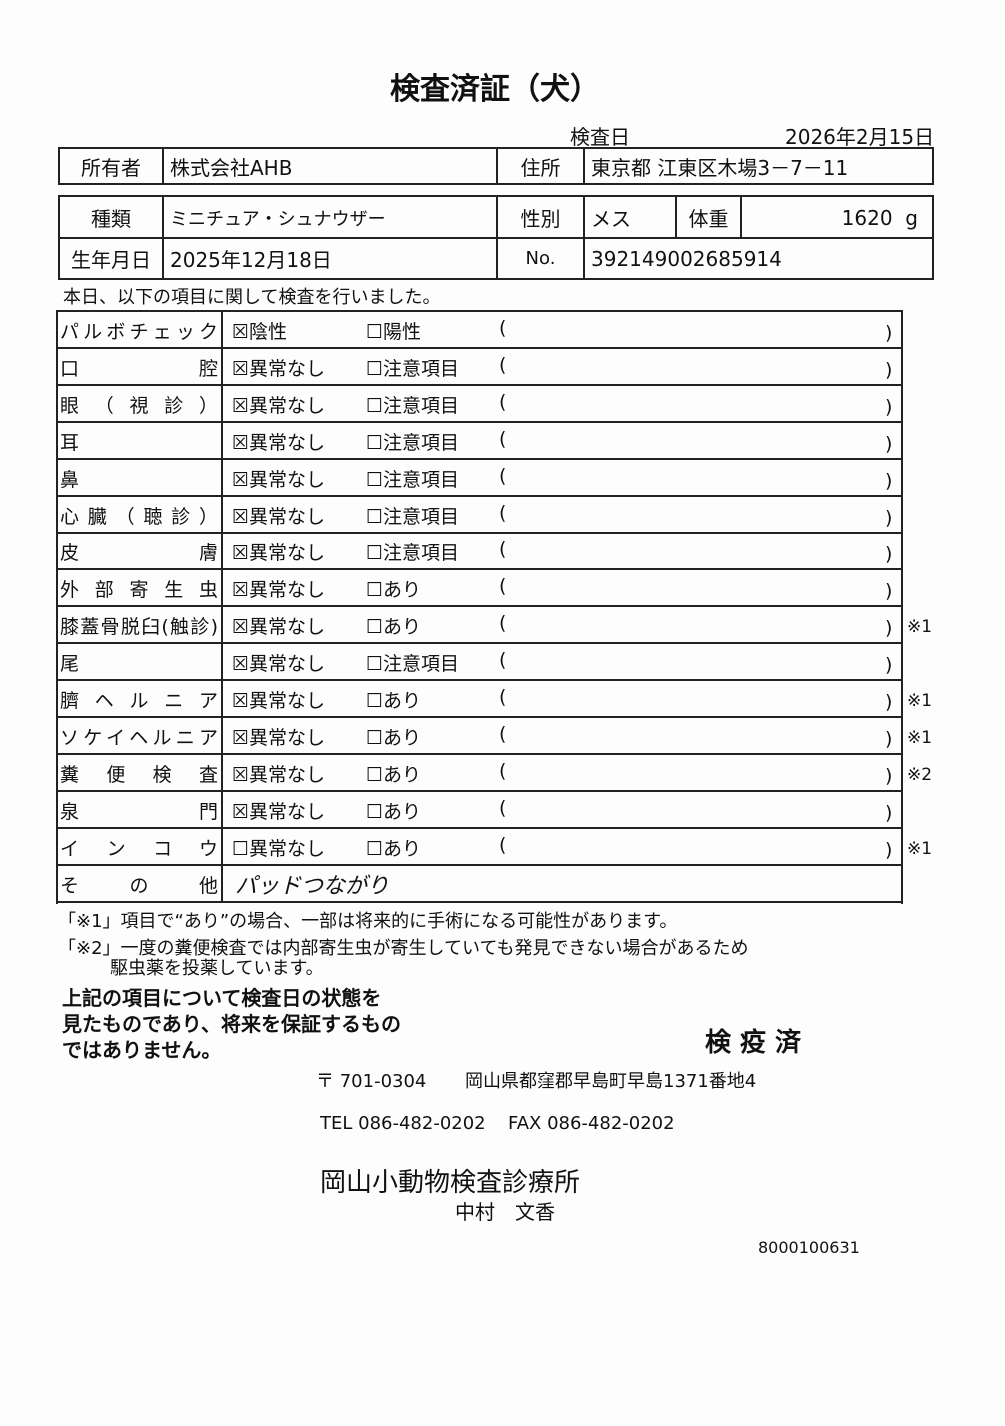 The height and width of the screenshot is (1426, 1005). Describe the element at coordinates (260, 332) in the screenshot. I see `option-1: ☒陰性` at that location.